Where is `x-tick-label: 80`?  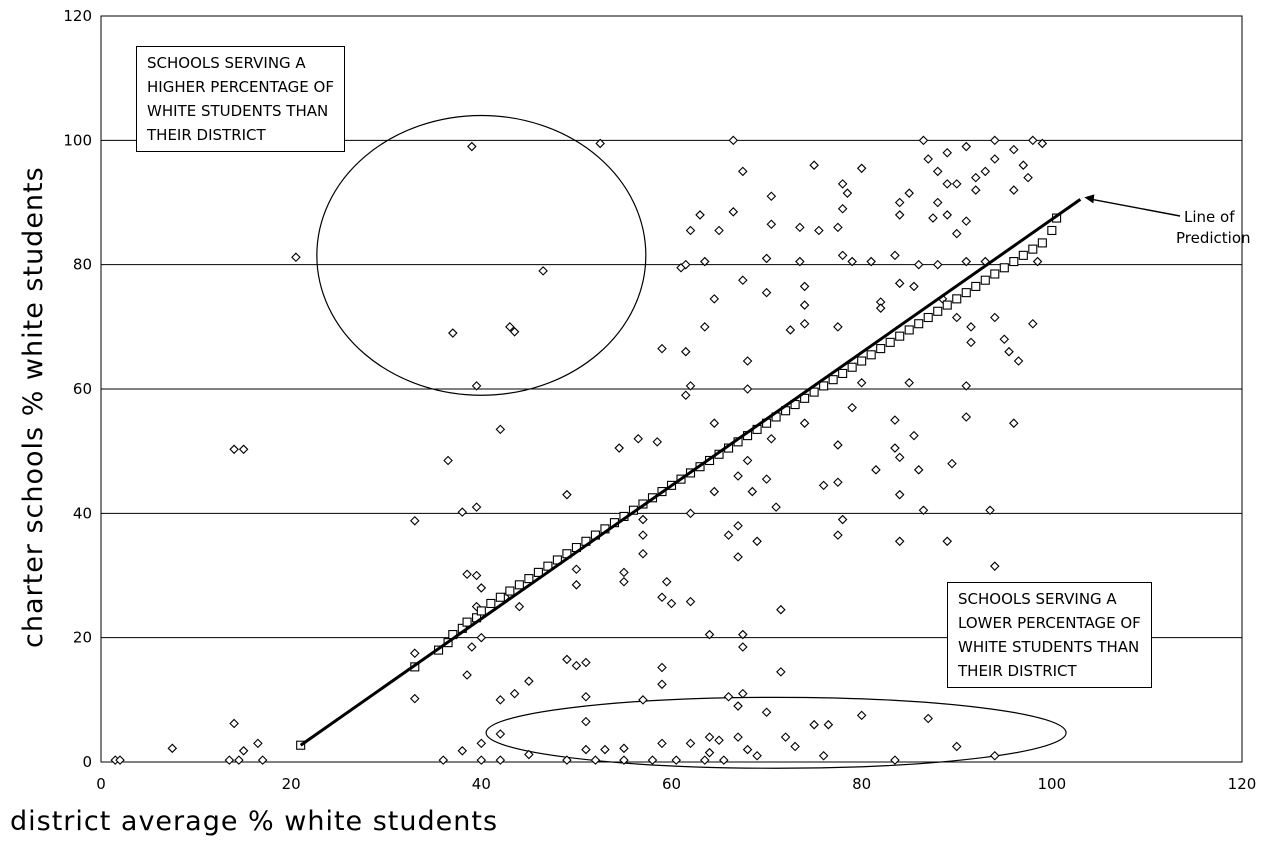 x-tick-label: 80 is located at coordinates (861, 784).